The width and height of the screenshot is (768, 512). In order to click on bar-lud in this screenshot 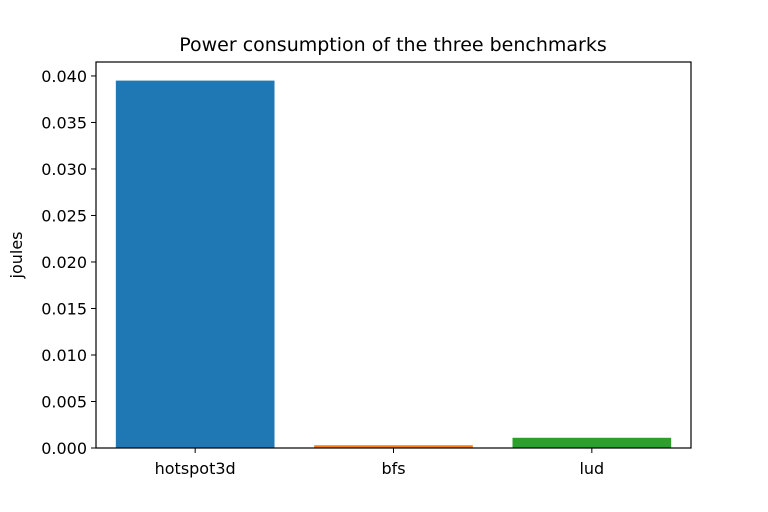, I will do `click(592, 442)`.